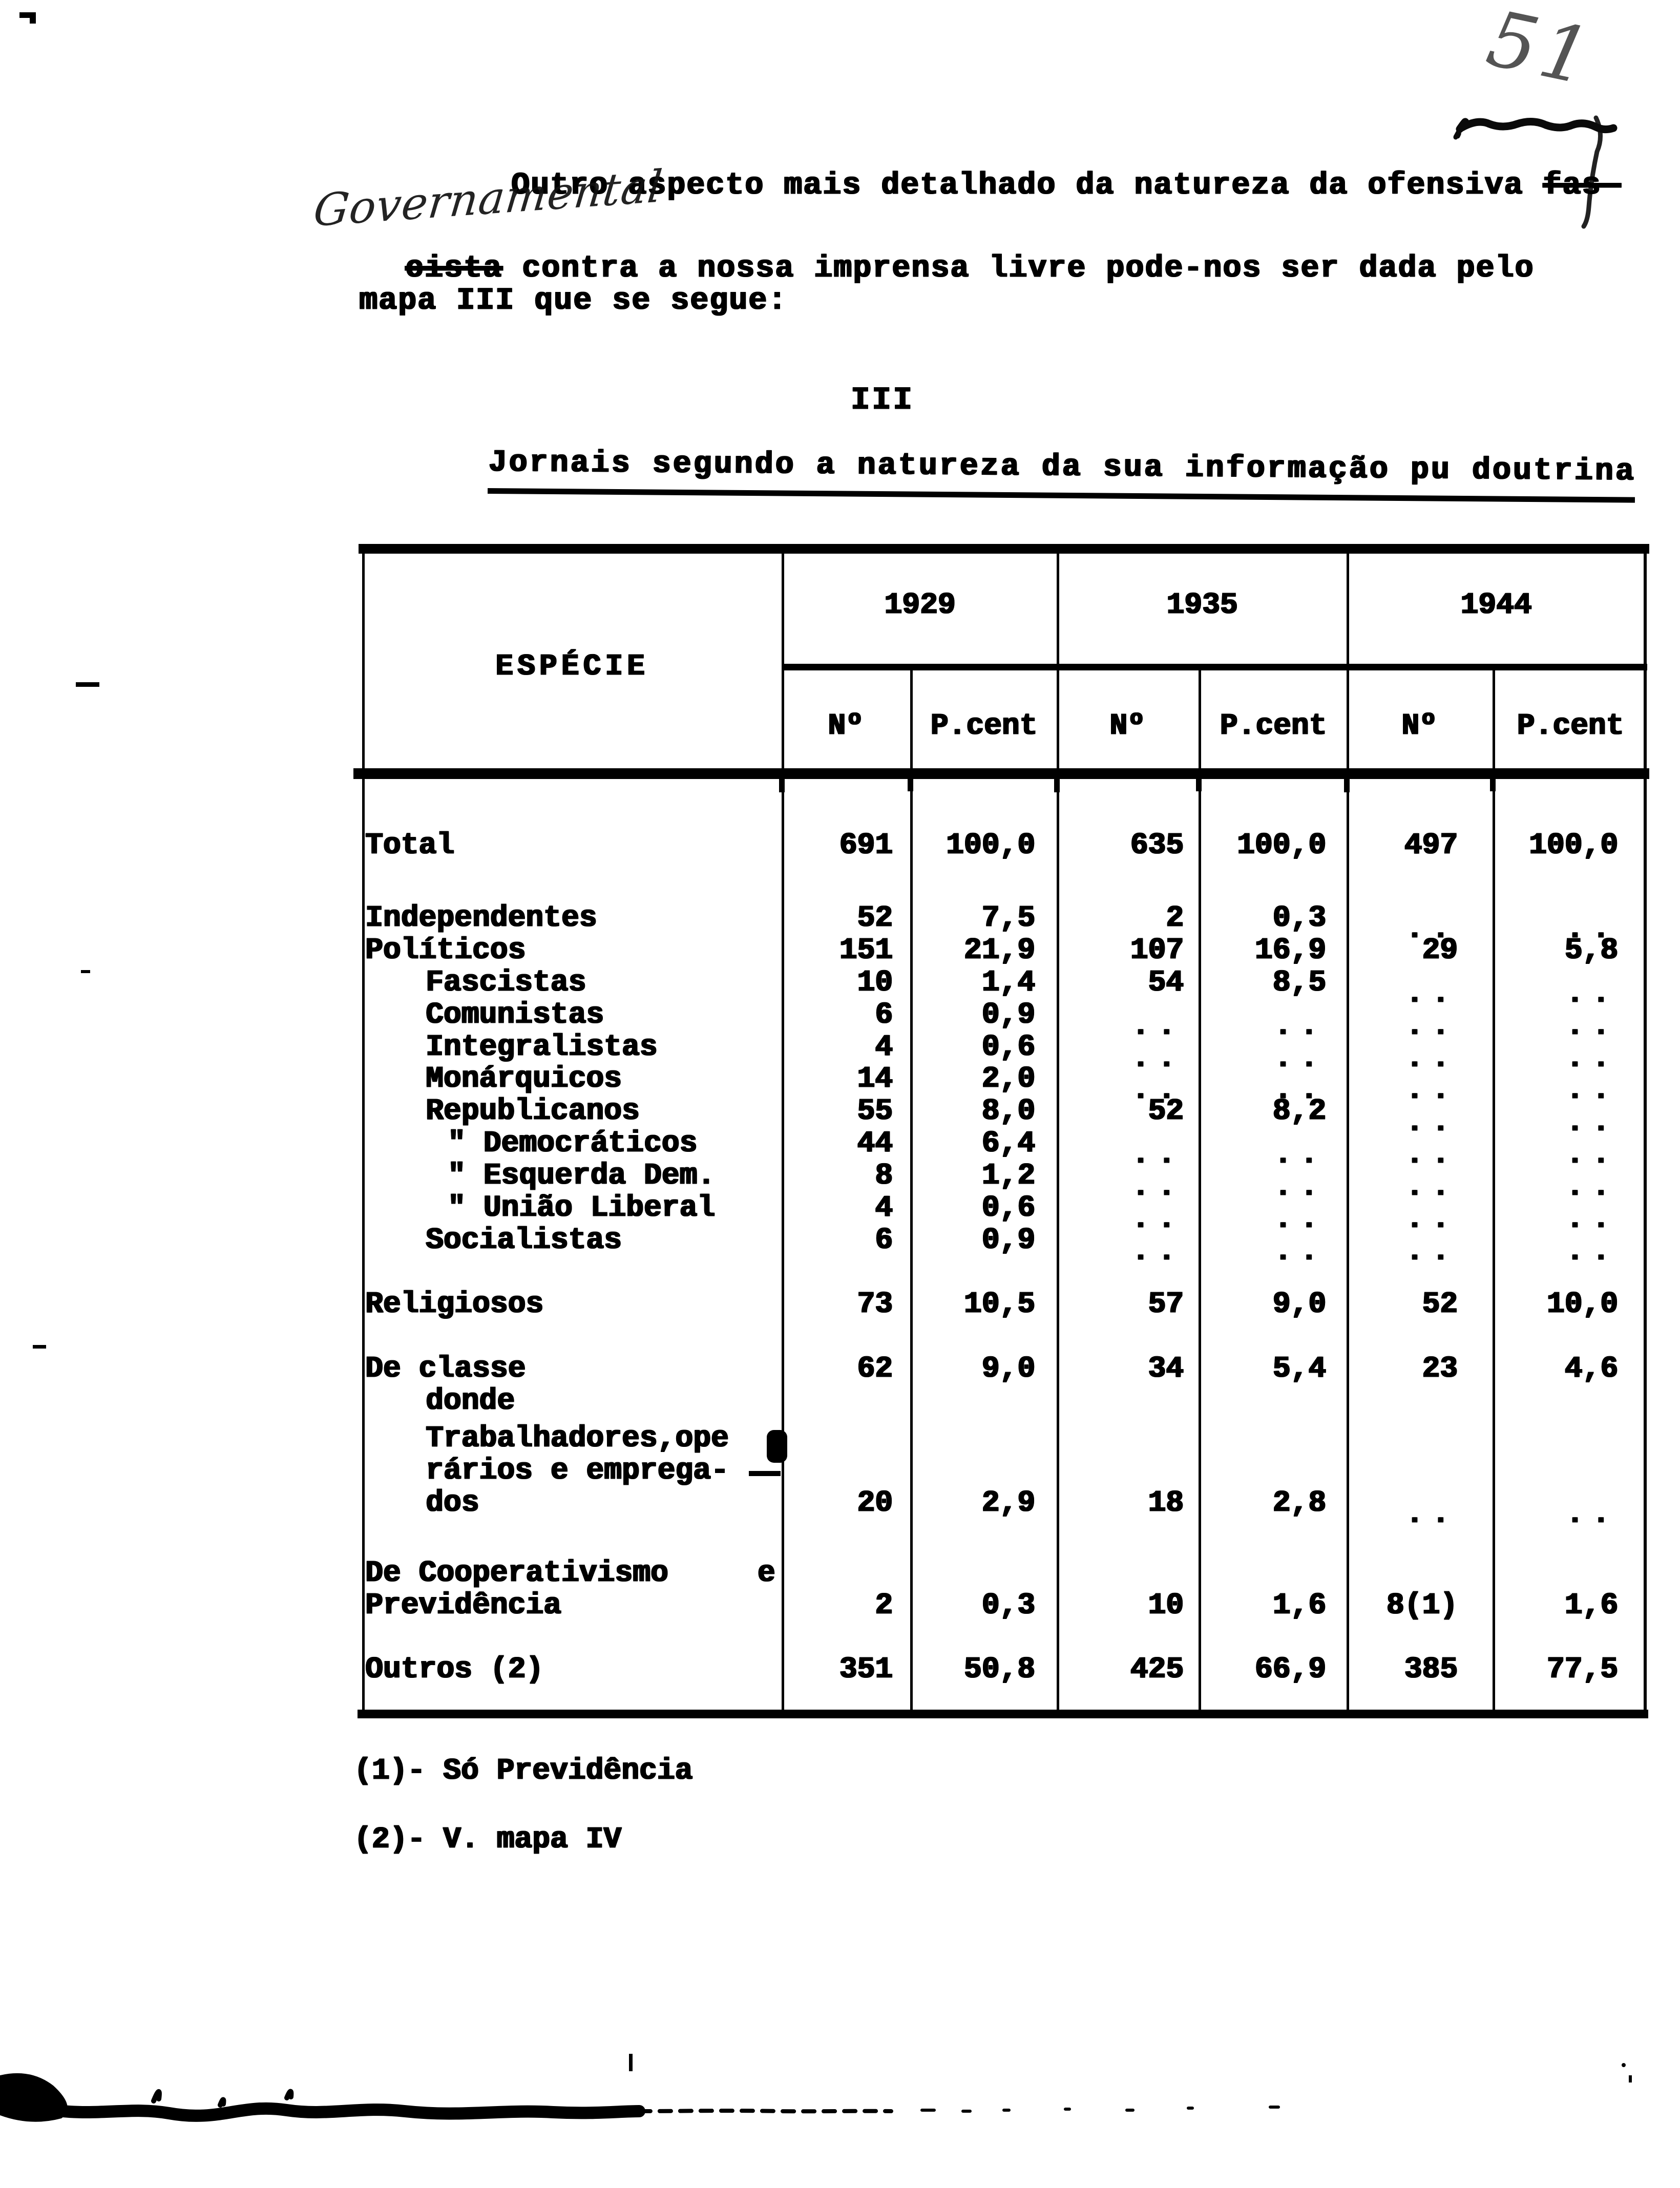 This screenshot has width=1680, height=2188. What do you see at coordinates (1008, 982) in the screenshot?
I see `table-cell: 1,4` at bounding box center [1008, 982].